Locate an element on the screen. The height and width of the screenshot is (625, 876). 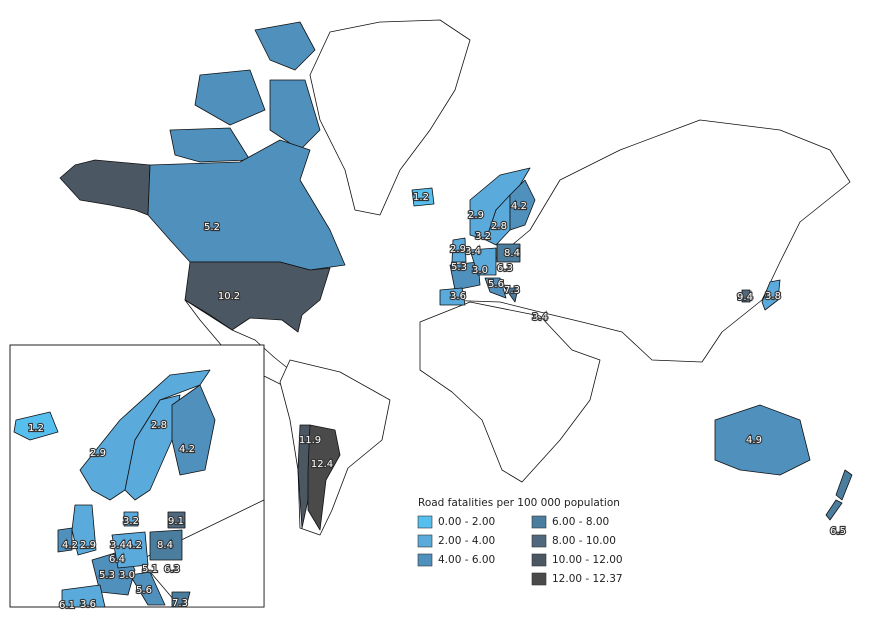
legend-label: 8.00 - 10.00 is located at coordinates (584, 541).